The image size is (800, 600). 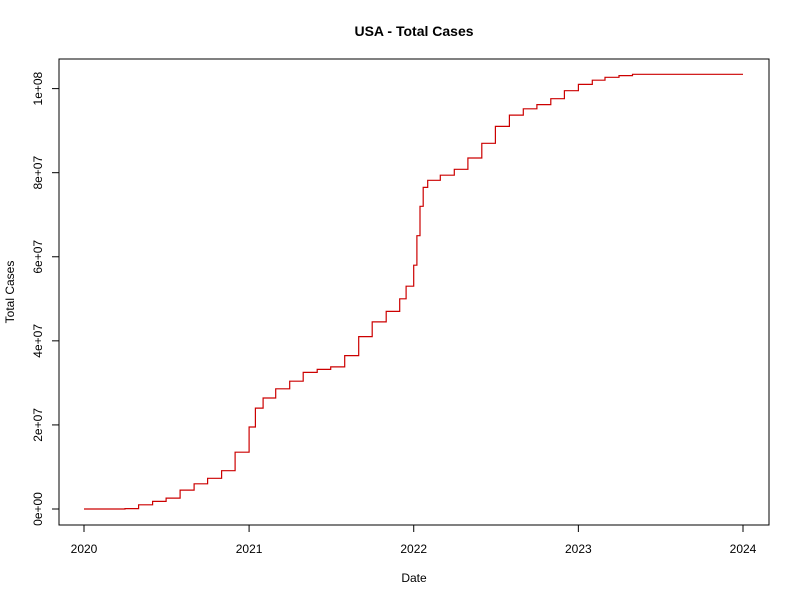 What do you see at coordinates (249, 549) in the screenshot?
I see `x-tick-label: 2021` at bounding box center [249, 549].